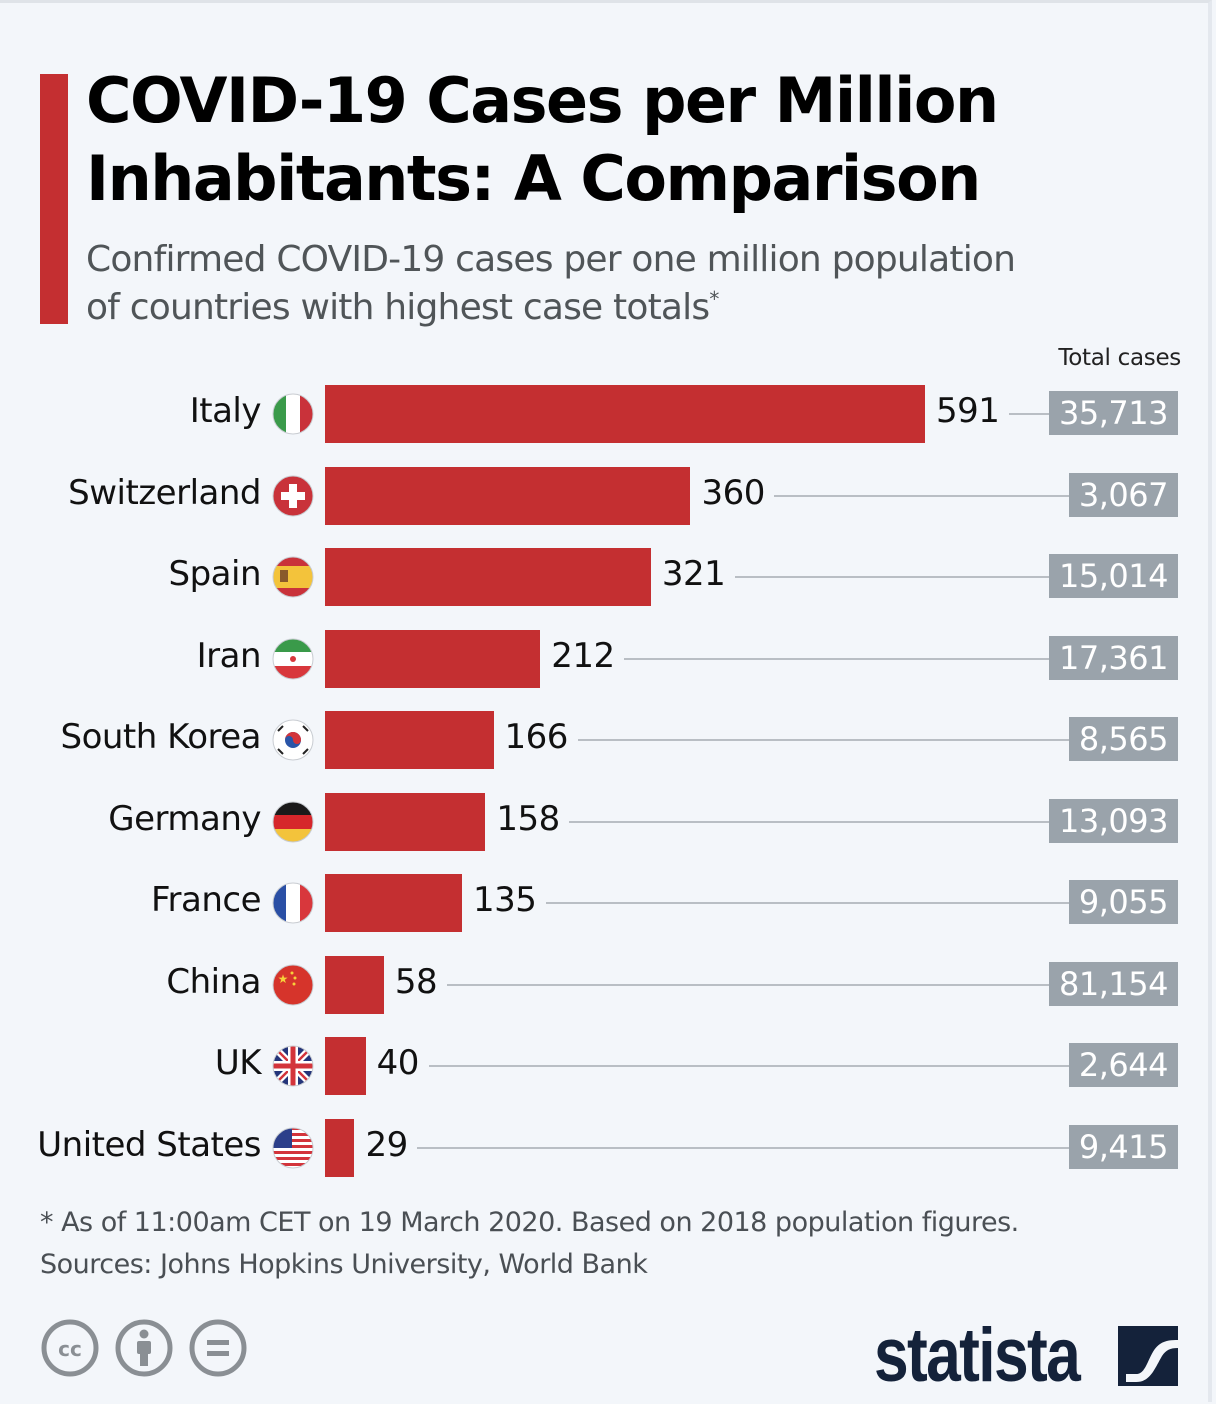 Image resolution: width=1216 pixels, height=1404 pixels. Describe the element at coordinates (293, 577) in the screenshot. I see `spain-flag-icon` at that location.